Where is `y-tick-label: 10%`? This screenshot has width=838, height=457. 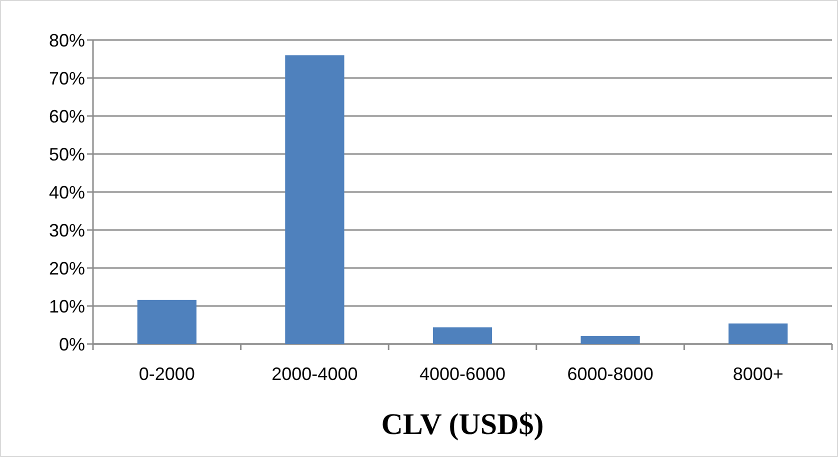
y-tick-label: 10% is located at coordinates (66, 306).